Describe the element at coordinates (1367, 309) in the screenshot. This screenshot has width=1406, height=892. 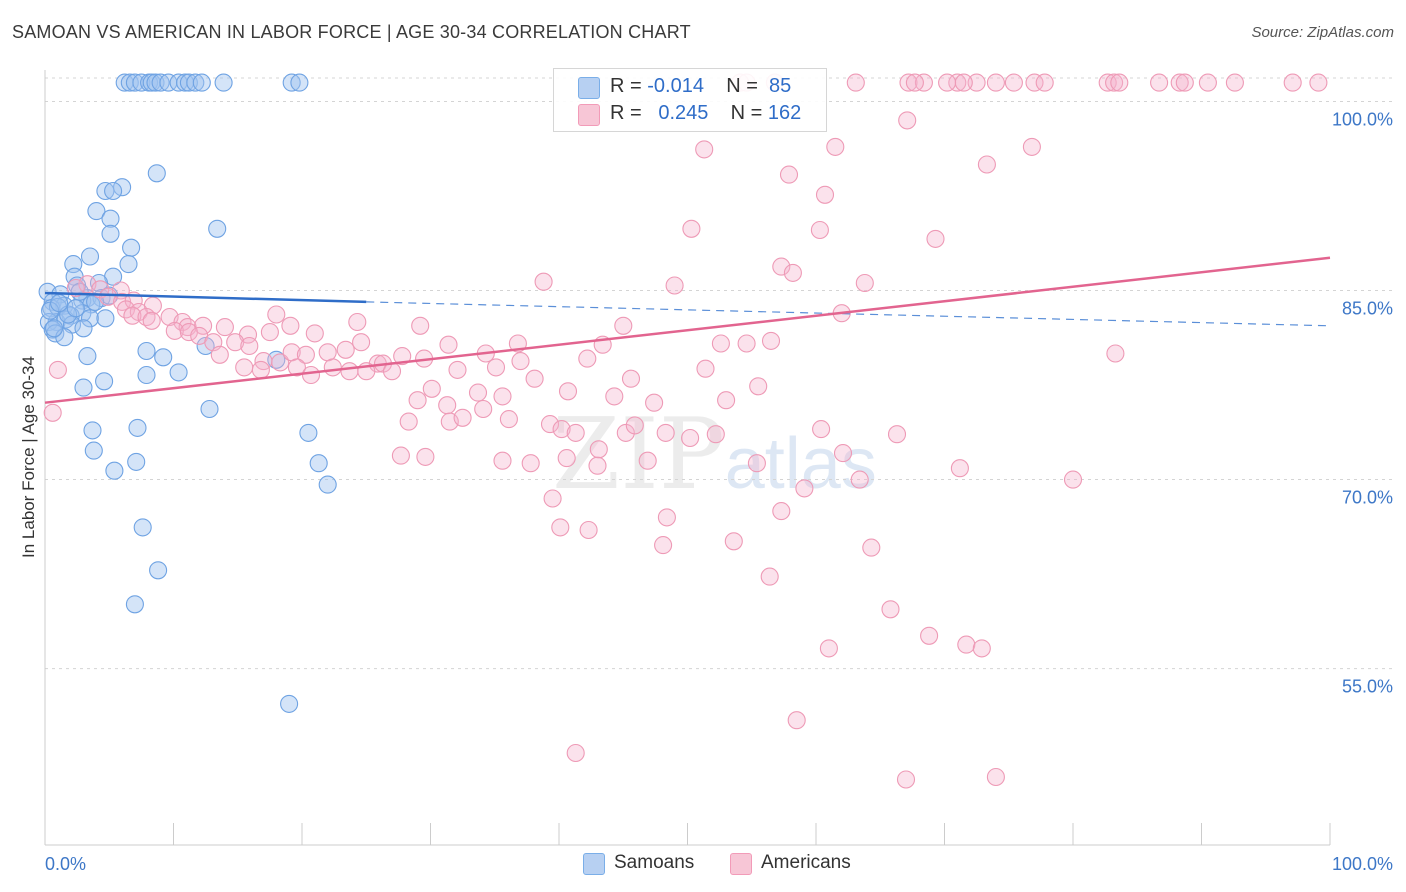
I see `y-tick-label: 85.0%` at that location.